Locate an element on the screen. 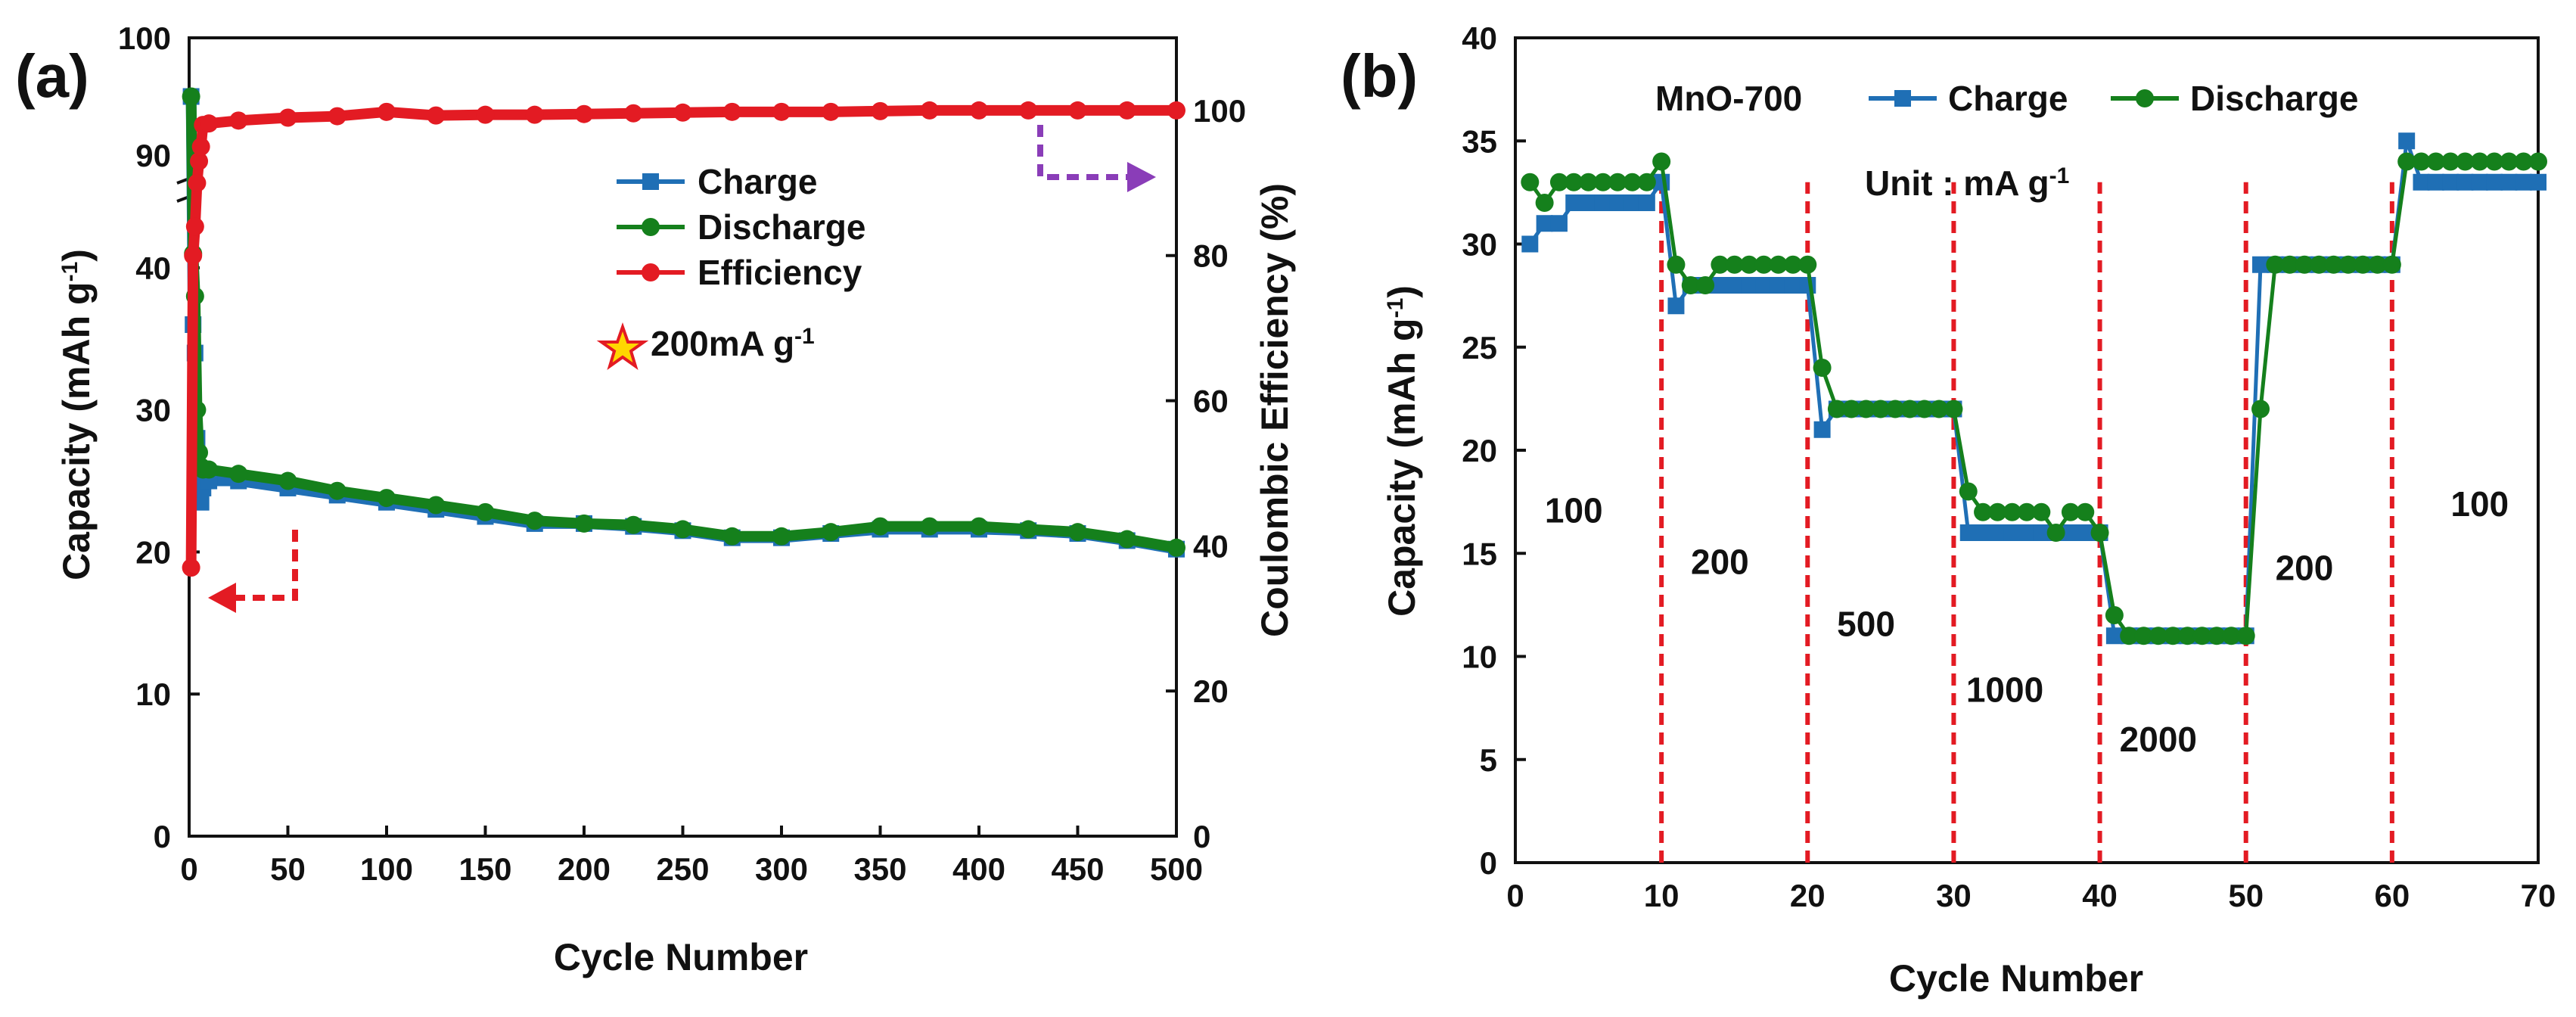 The image size is (2576, 1017). panel-a-x-tick-label: 200 is located at coordinates (584, 869).